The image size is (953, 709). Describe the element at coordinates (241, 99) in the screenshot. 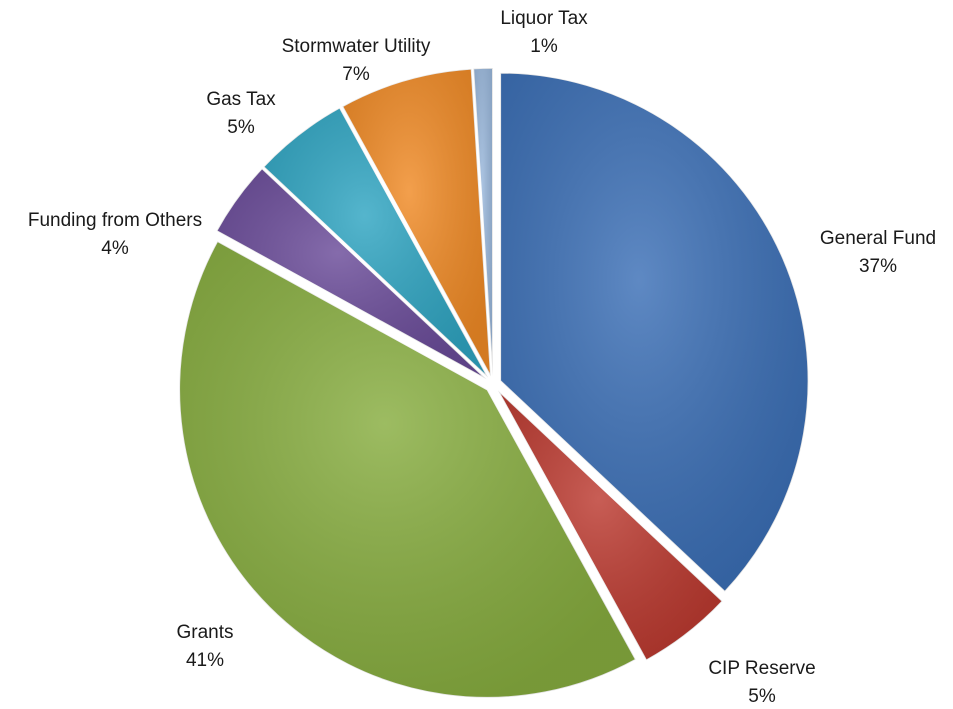

I see `slice-label: Gas Tax` at that location.